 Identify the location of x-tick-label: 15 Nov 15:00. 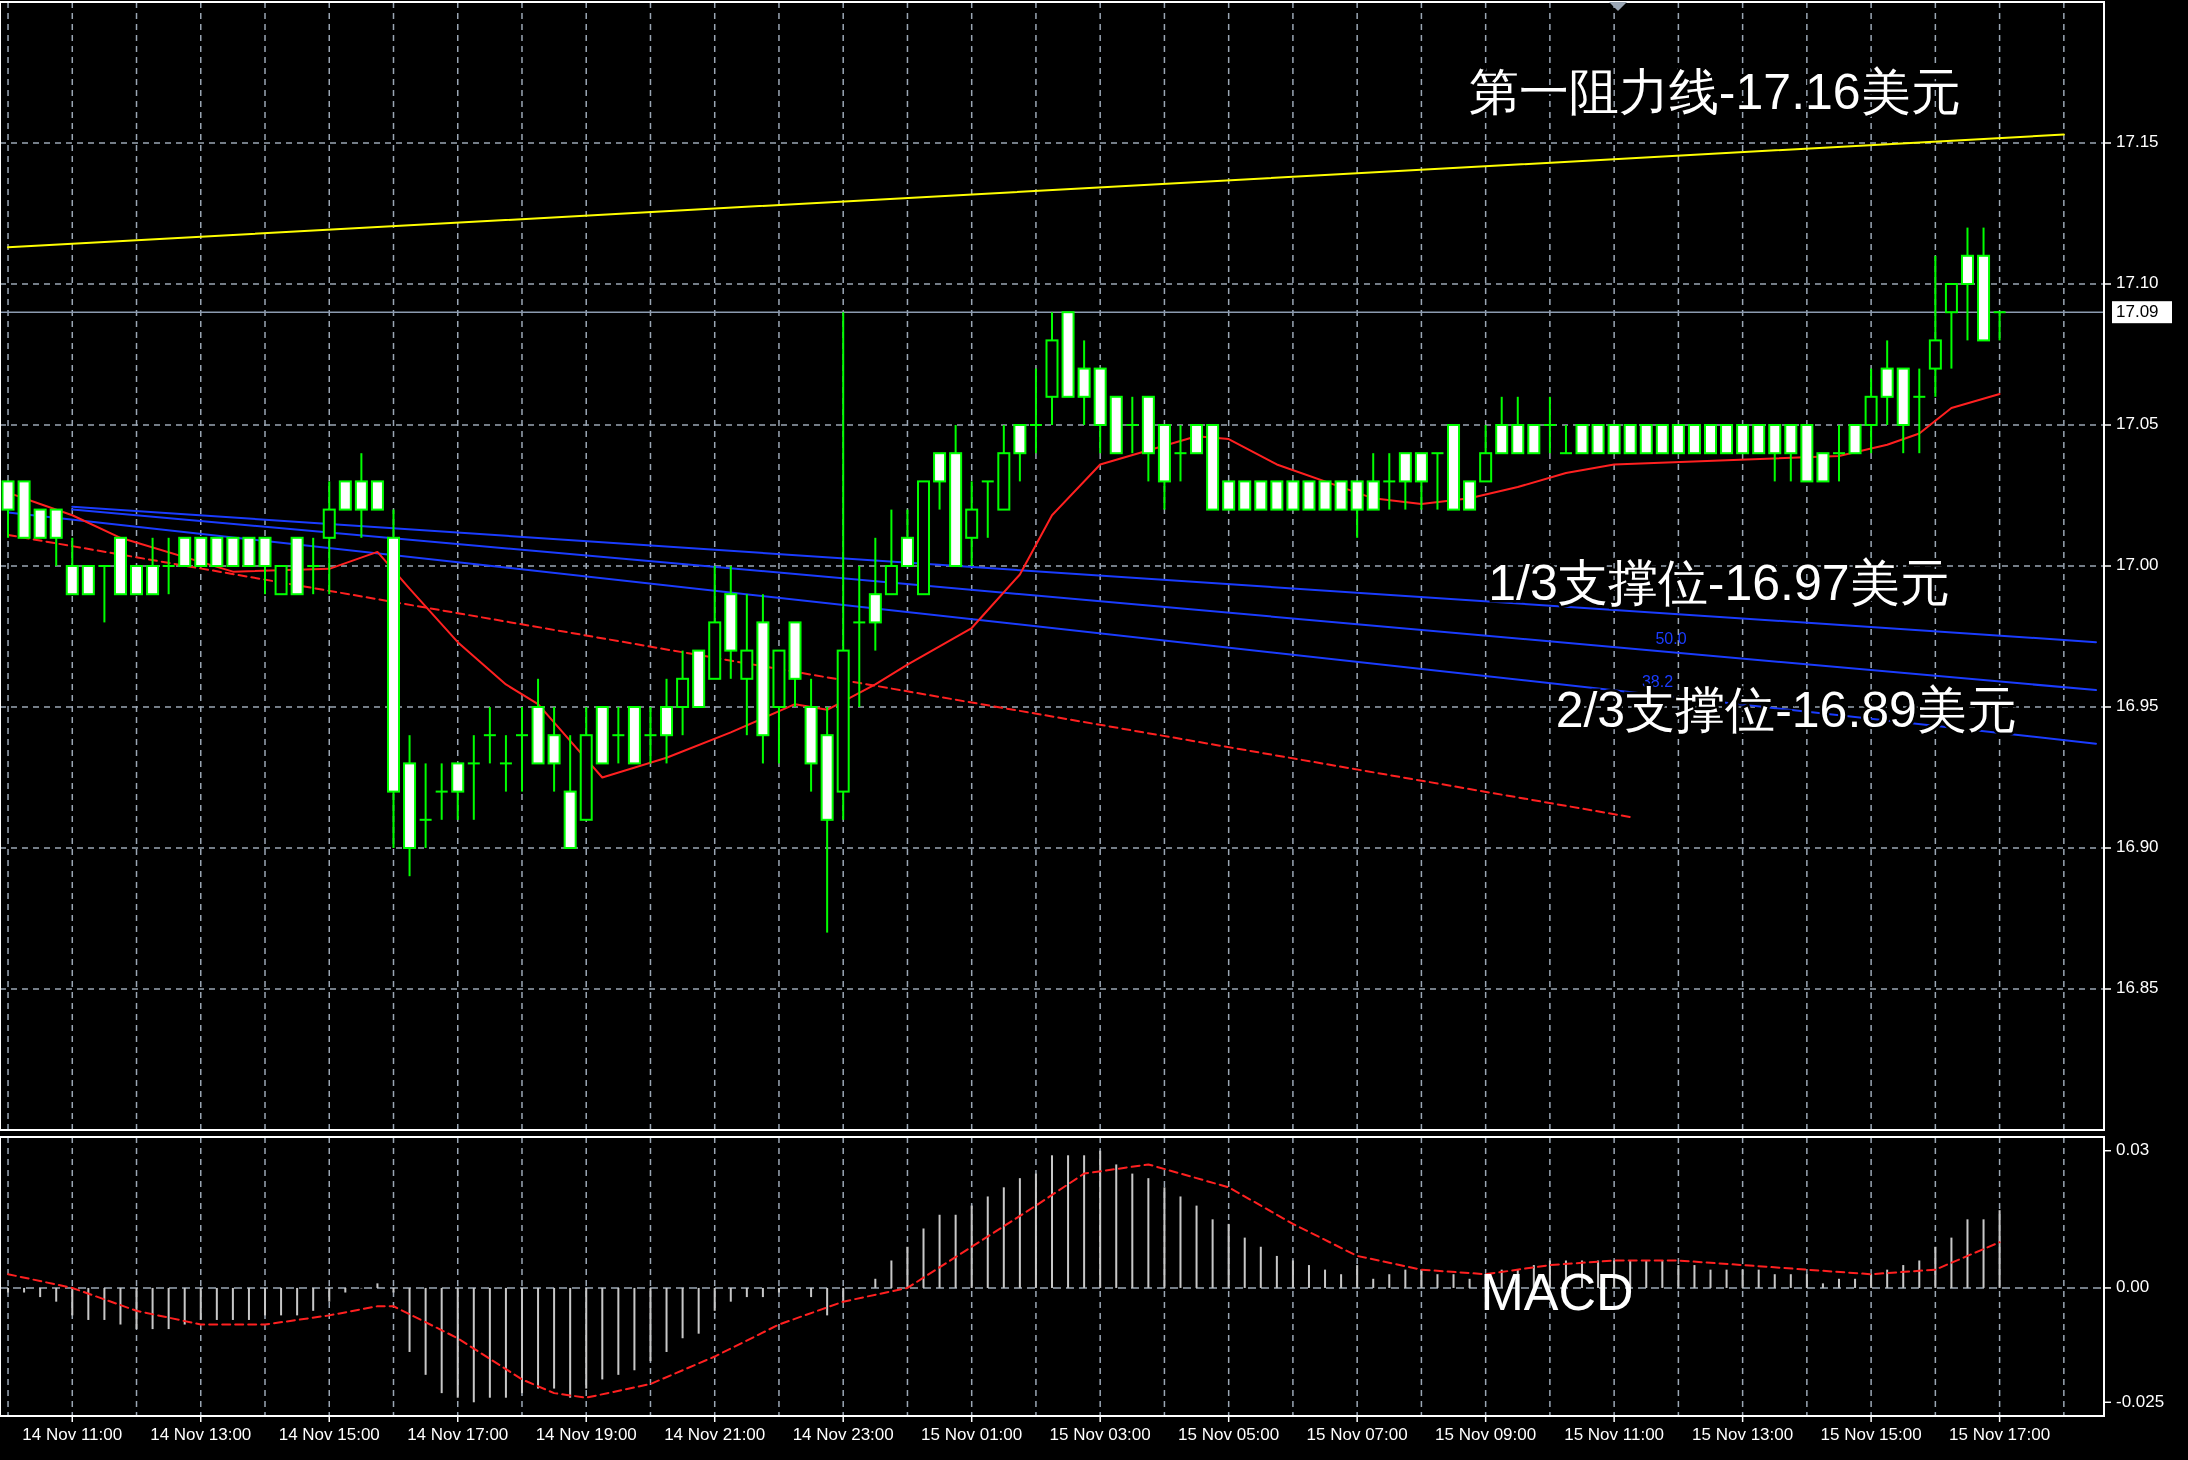
(1871, 1434).